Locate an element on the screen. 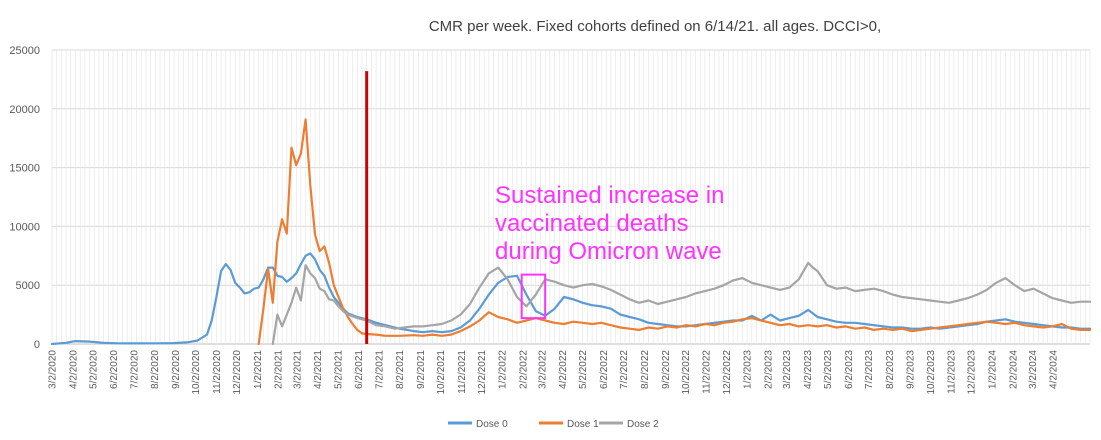 The image size is (1101, 440). y-tick-label: 5000 is located at coordinates (28, 286).